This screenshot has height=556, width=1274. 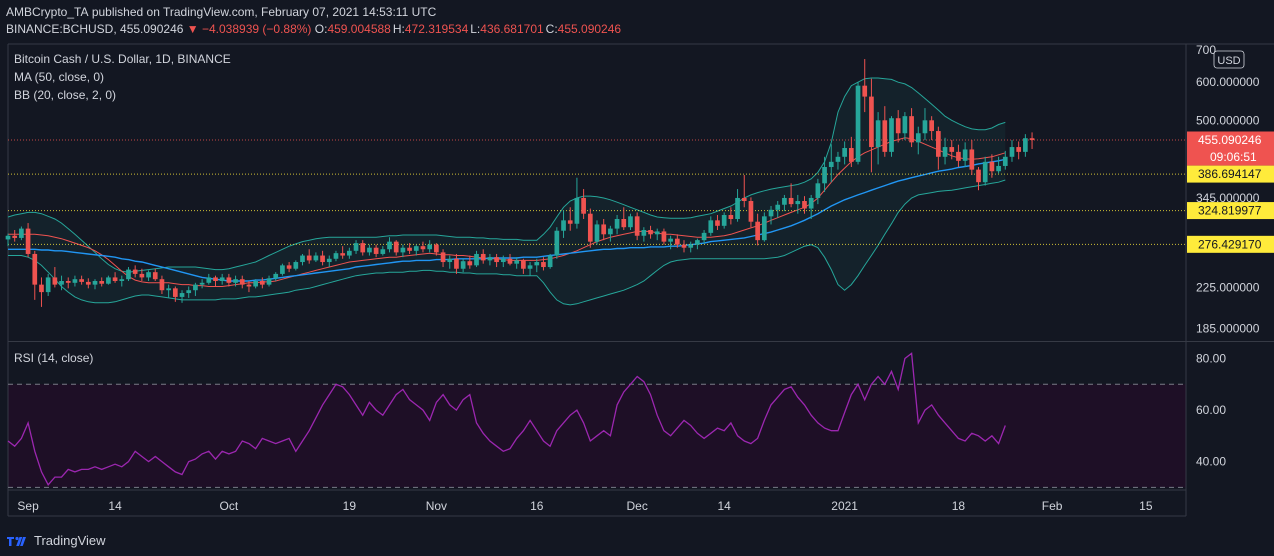 I want to click on time-tick-label: Nov, so click(x=436, y=506).